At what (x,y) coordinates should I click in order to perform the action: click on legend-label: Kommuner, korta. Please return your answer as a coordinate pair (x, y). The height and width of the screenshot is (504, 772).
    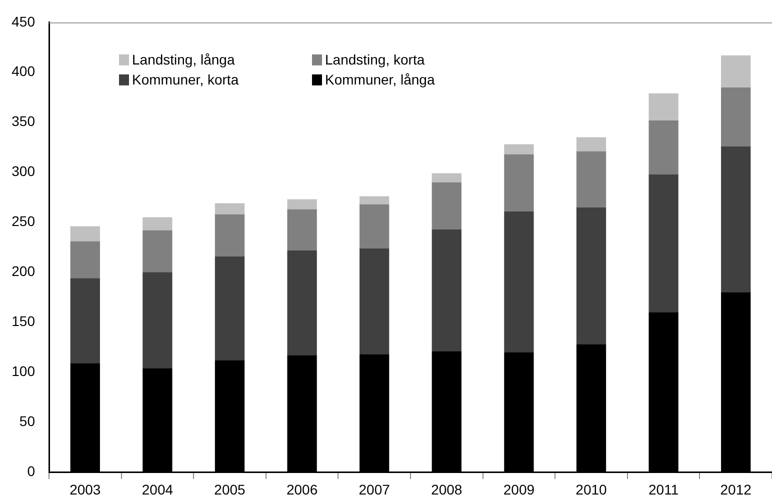
    Looking at the image, I should click on (185, 79).